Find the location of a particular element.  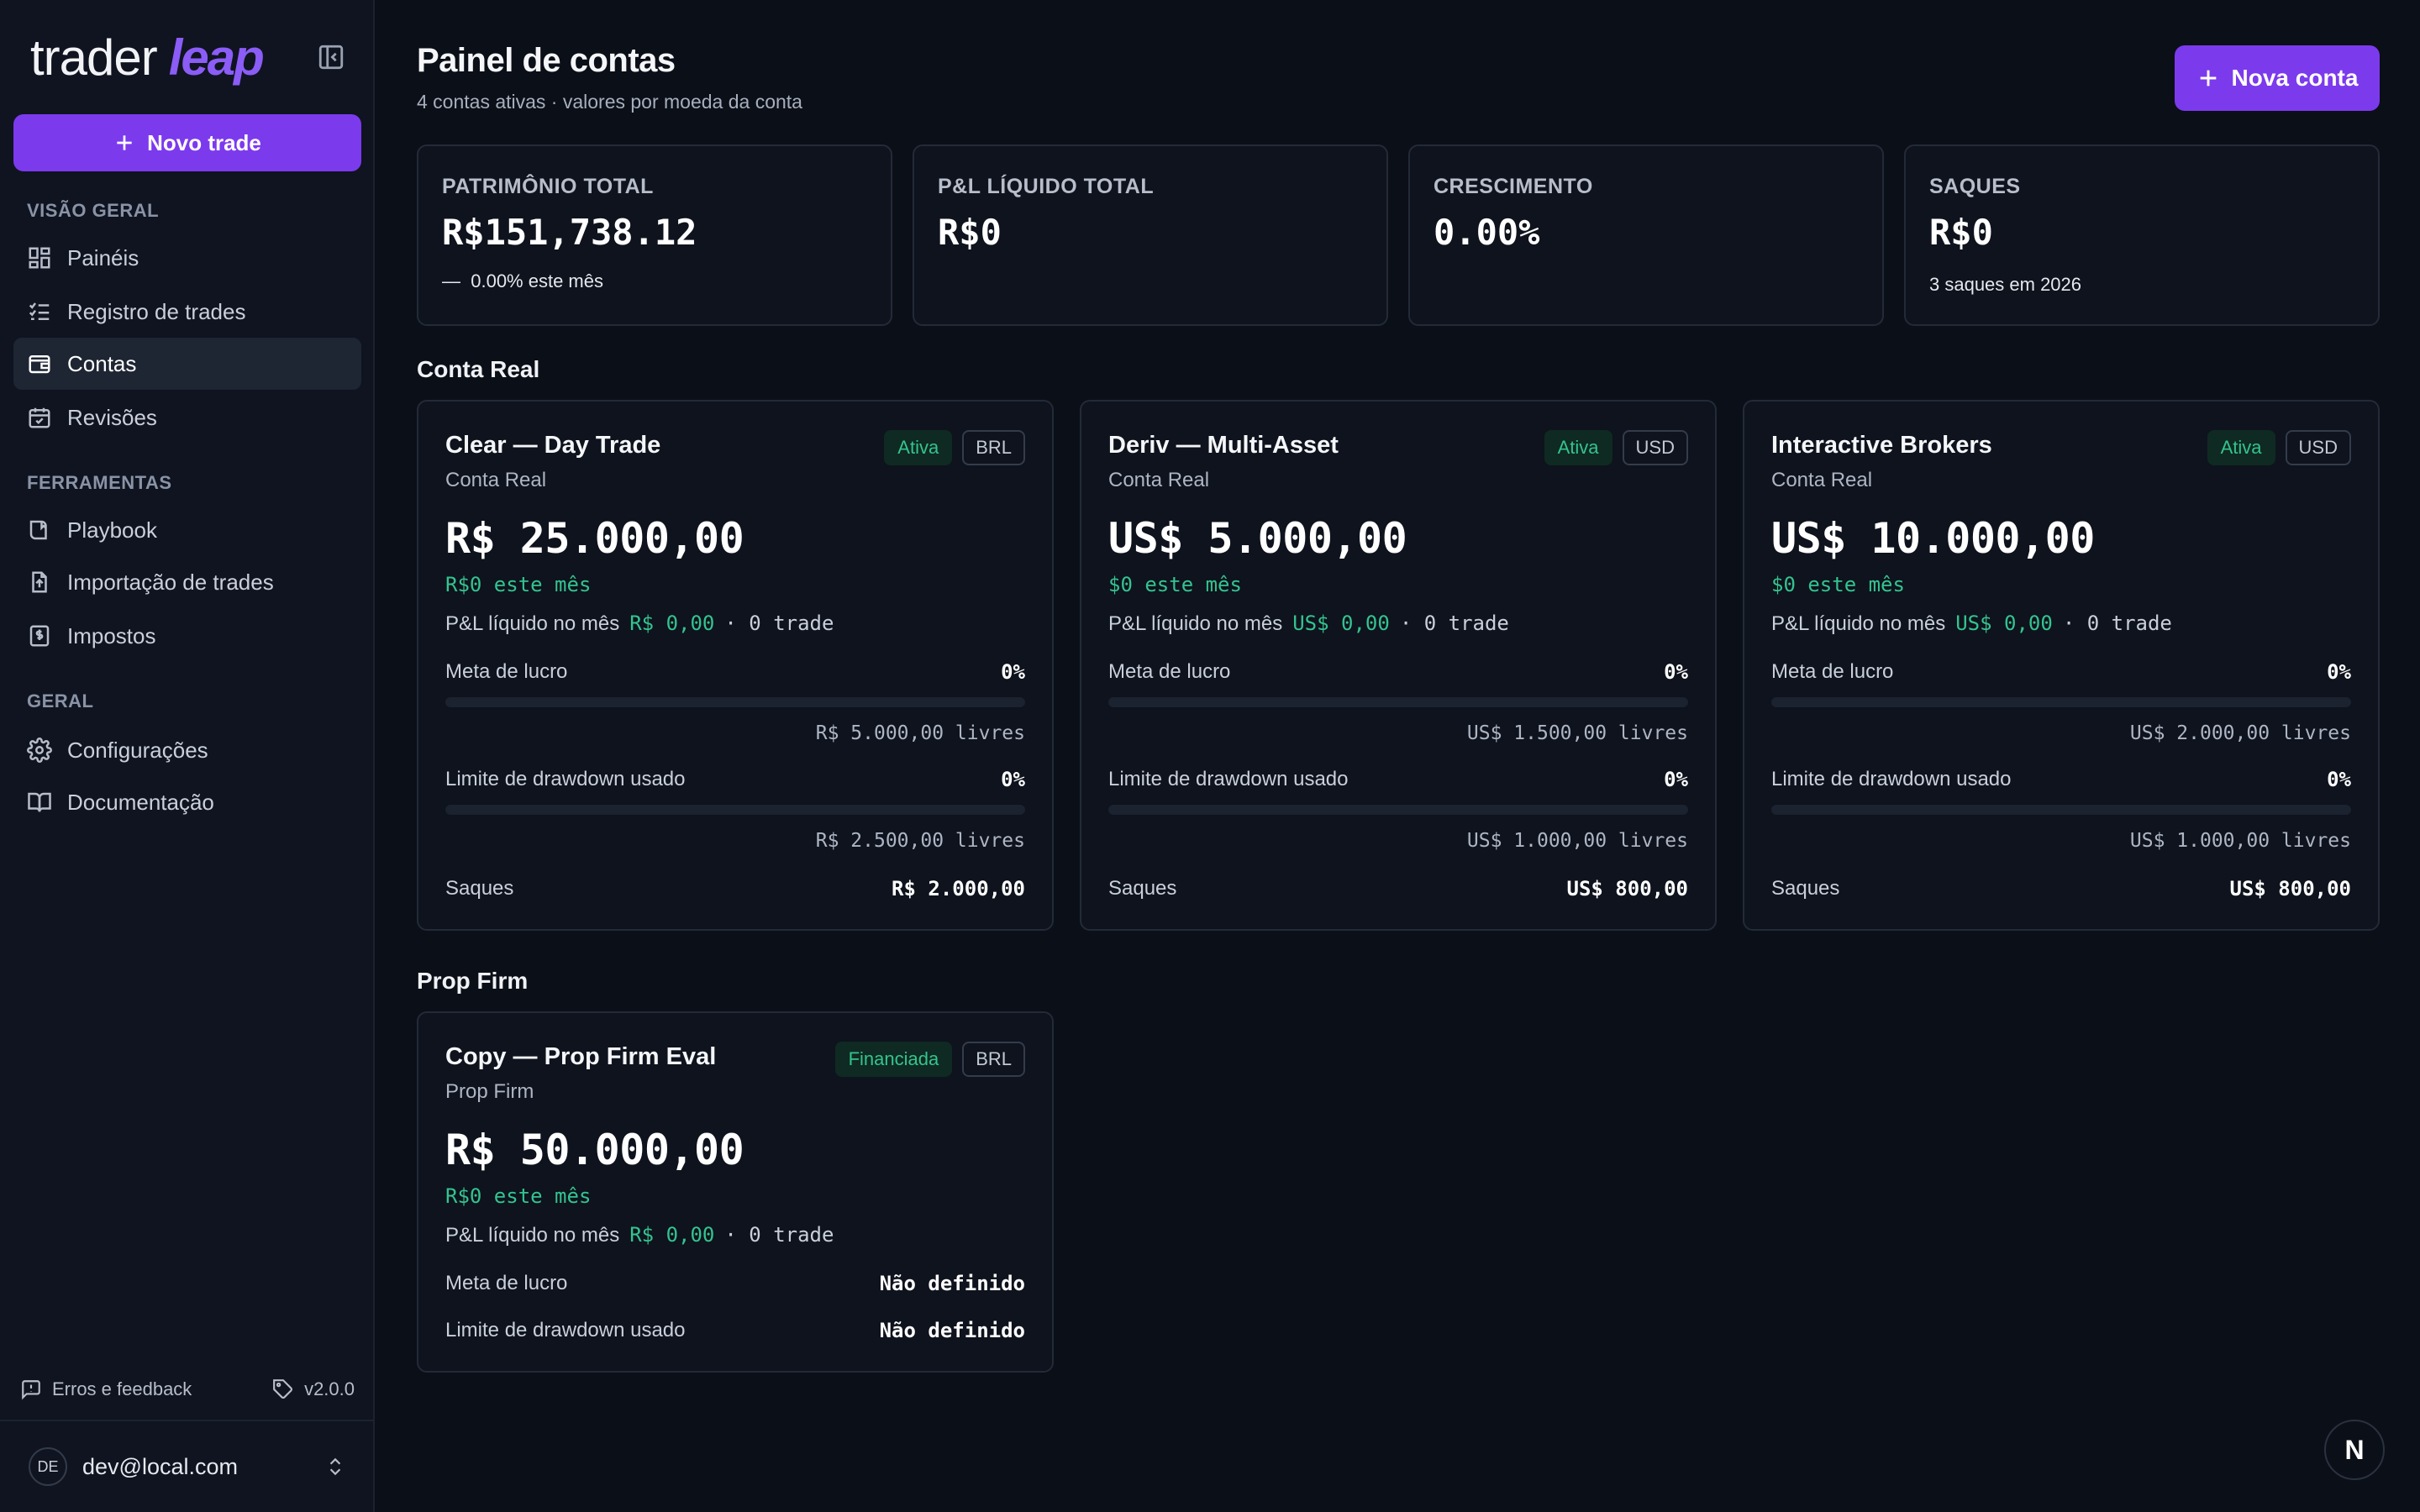

sidebar-item-dashboards: Painéis is located at coordinates (187, 258).